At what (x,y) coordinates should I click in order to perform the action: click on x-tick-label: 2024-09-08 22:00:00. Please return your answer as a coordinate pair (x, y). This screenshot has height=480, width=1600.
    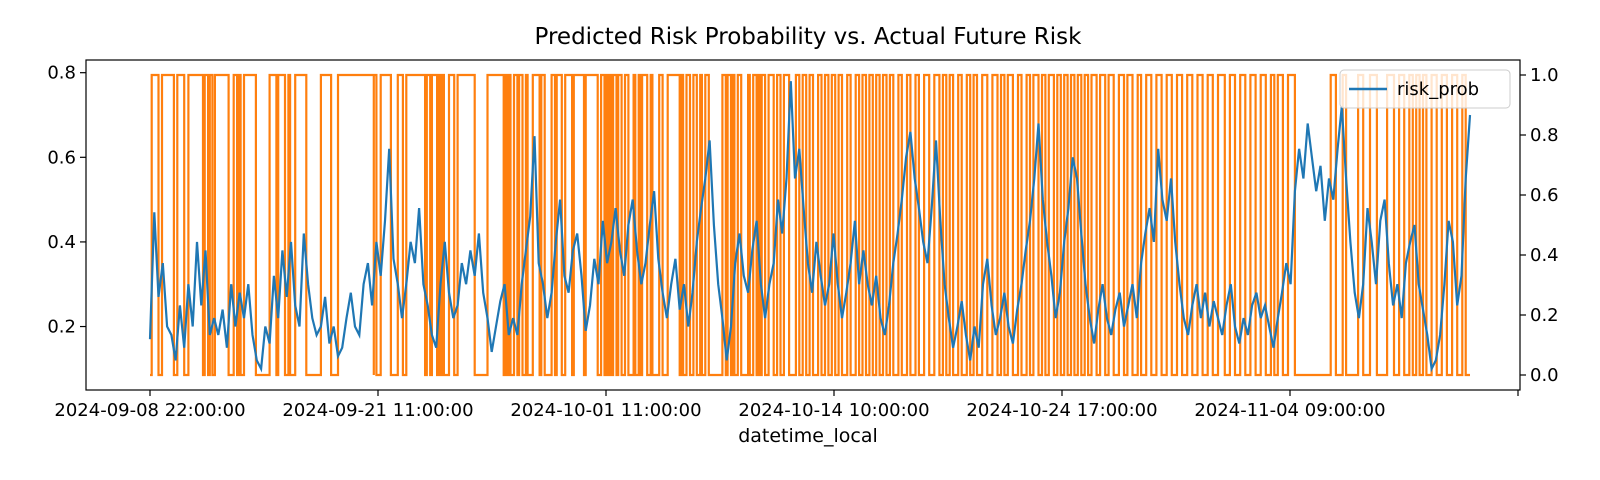
    Looking at the image, I should click on (149, 410).